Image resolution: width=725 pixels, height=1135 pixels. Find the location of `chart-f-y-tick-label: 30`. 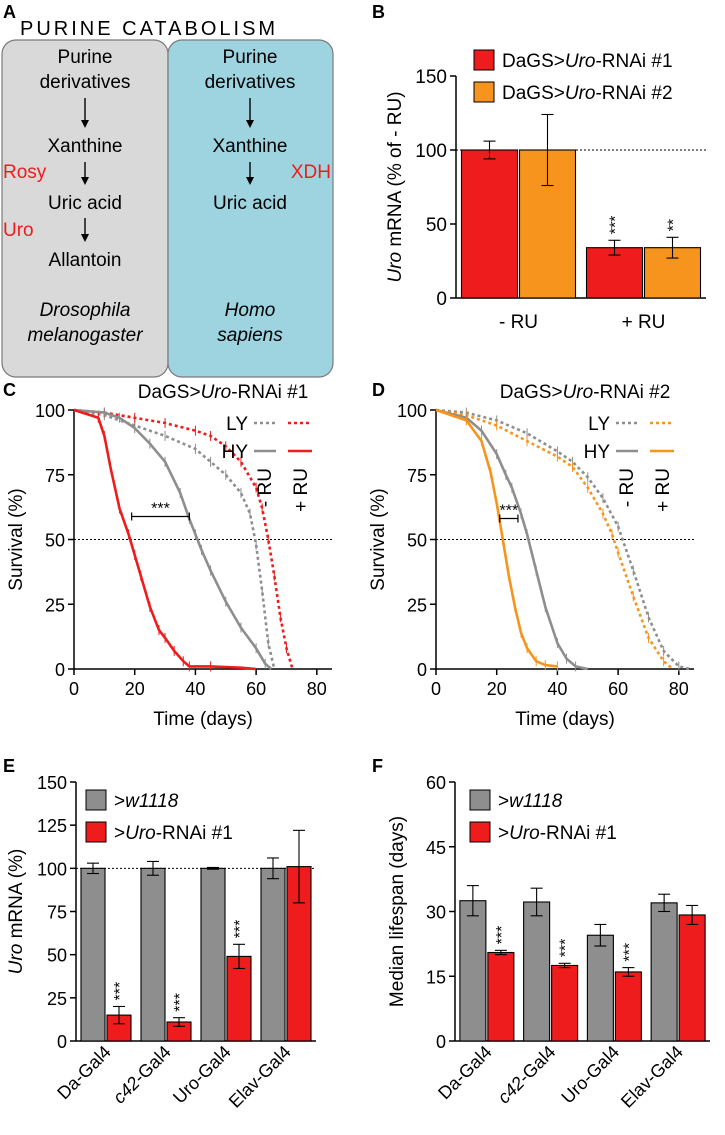

chart-f-y-tick-label: 30 is located at coordinates (436, 913).